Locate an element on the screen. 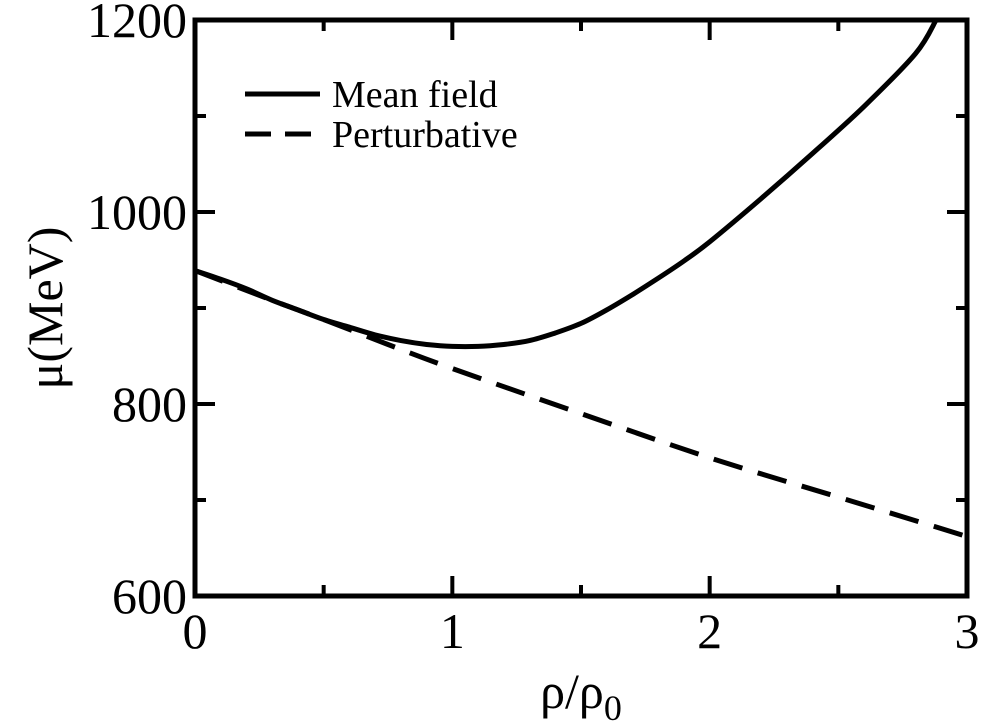  x-axis-title-main: ρ/ρ is located at coordinates (572, 691).